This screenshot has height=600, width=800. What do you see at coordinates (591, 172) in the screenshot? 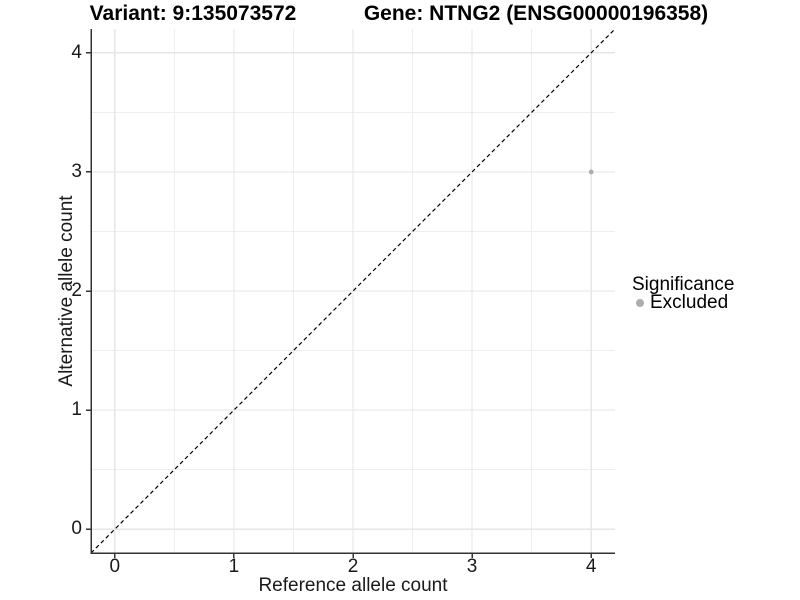
I see `data-point` at bounding box center [591, 172].